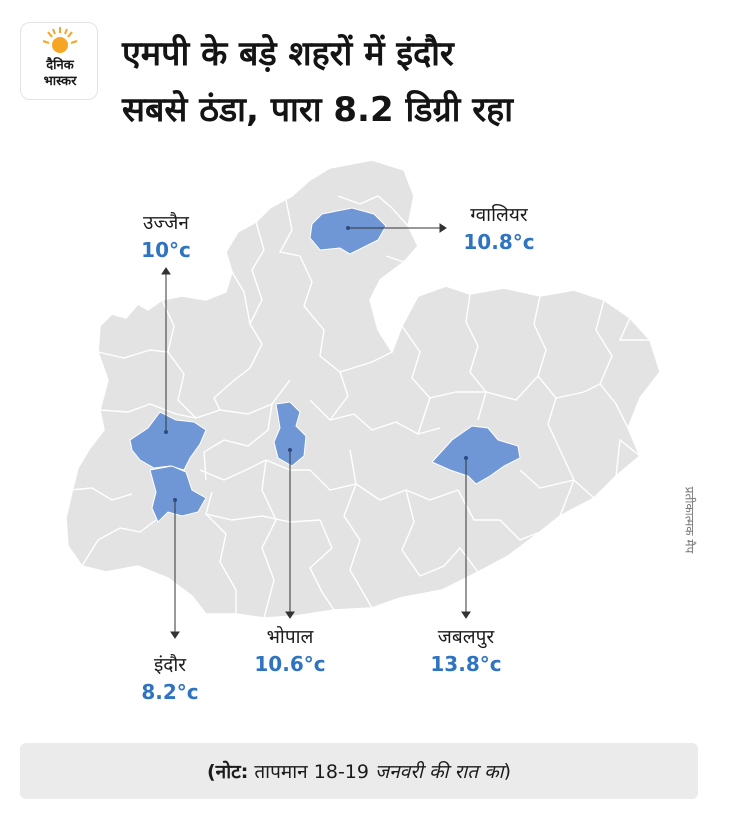 The width and height of the screenshot is (730, 830). I want to click on headline-line1: एमपी के बड़े शहरों में इंदौर, so click(288, 54).